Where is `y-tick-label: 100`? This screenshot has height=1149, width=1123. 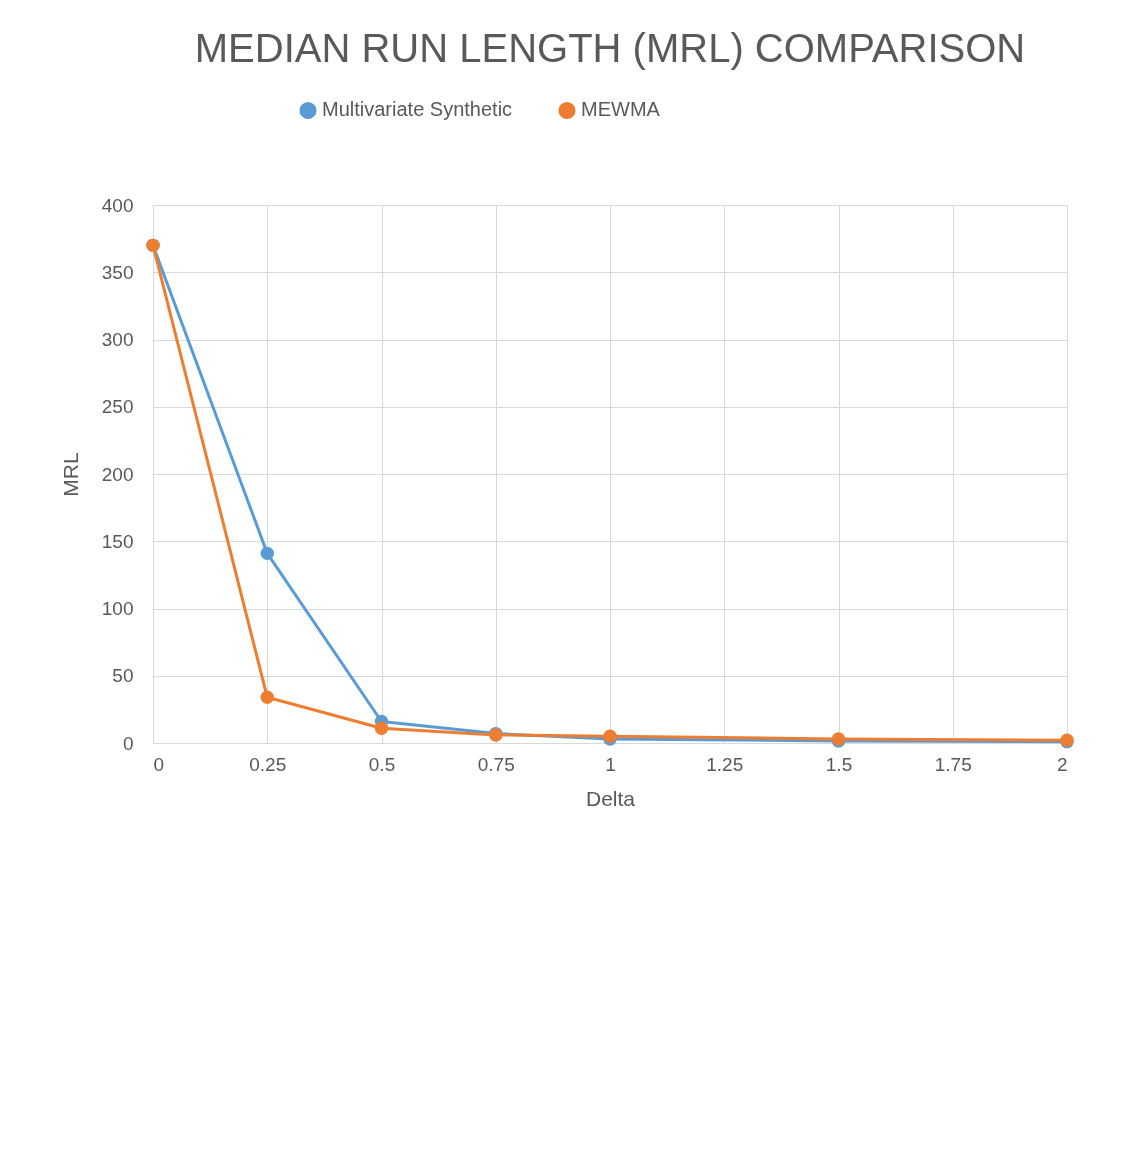
y-tick-label: 100 is located at coordinates (117, 608).